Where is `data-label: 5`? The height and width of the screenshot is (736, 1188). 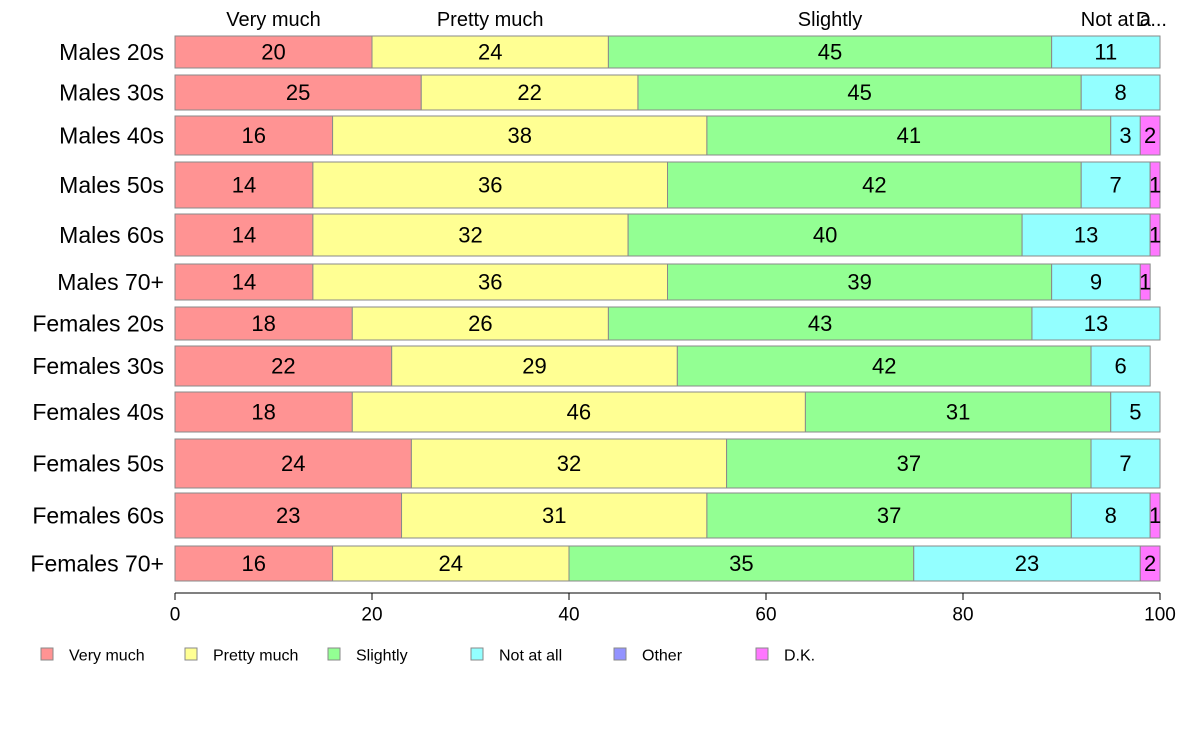
data-label: 5 is located at coordinates (1135, 412).